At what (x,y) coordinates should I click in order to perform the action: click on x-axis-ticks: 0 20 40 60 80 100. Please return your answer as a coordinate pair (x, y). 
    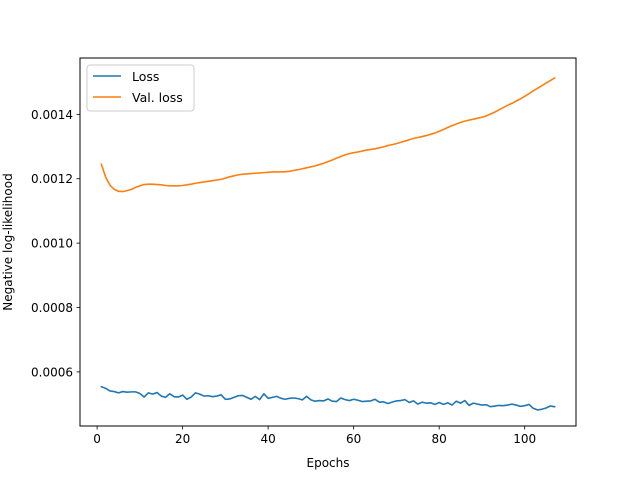
    Looking at the image, I should click on (314, 436).